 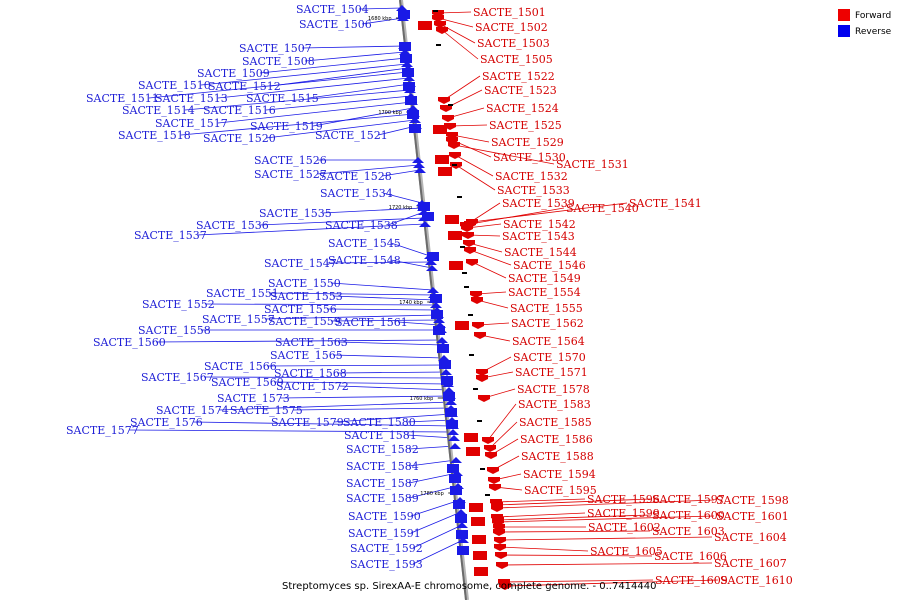 I want to click on forward-gene-label: SACTE_1599, so click(x=623, y=513).